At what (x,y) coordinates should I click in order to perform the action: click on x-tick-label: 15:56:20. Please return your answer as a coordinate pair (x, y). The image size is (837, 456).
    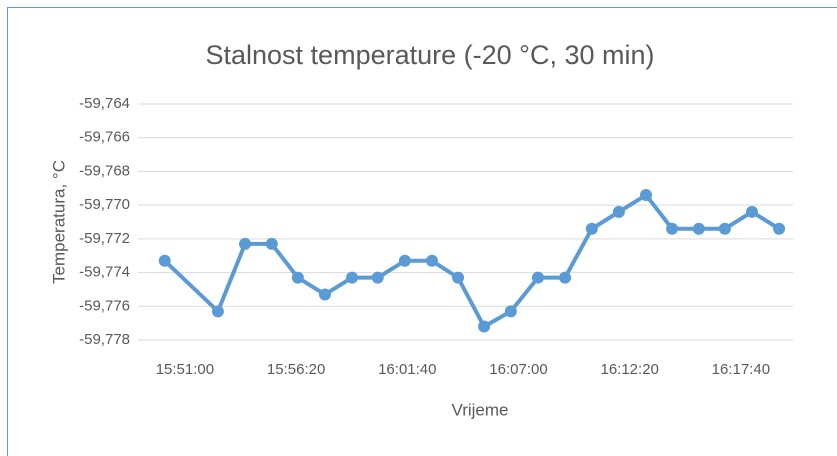
    Looking at the image, I should click on (296, 369).